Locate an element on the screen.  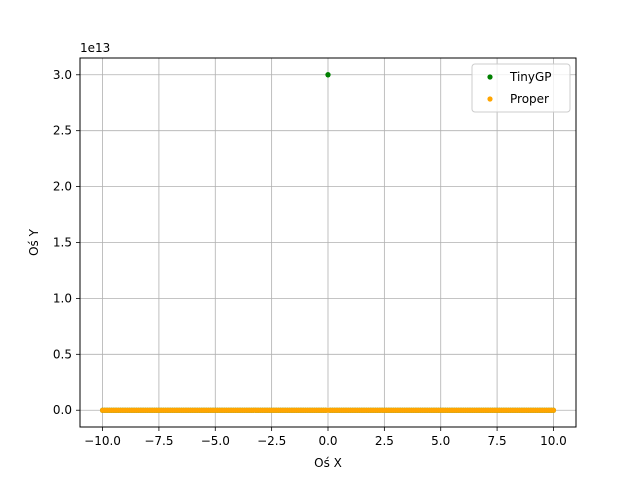
x-tick-label: −10.0 is located at coordinates (102, 441).